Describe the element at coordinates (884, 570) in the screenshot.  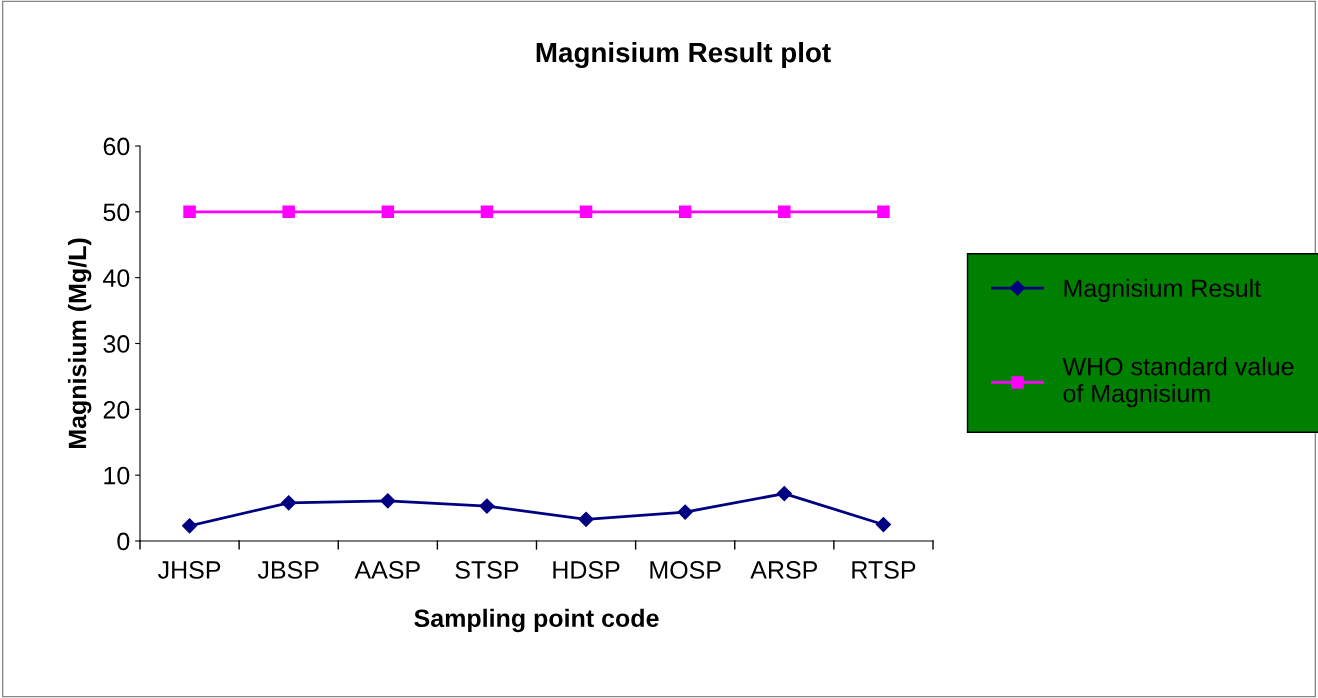
I see `x-tick-label: RTSP` at that location.